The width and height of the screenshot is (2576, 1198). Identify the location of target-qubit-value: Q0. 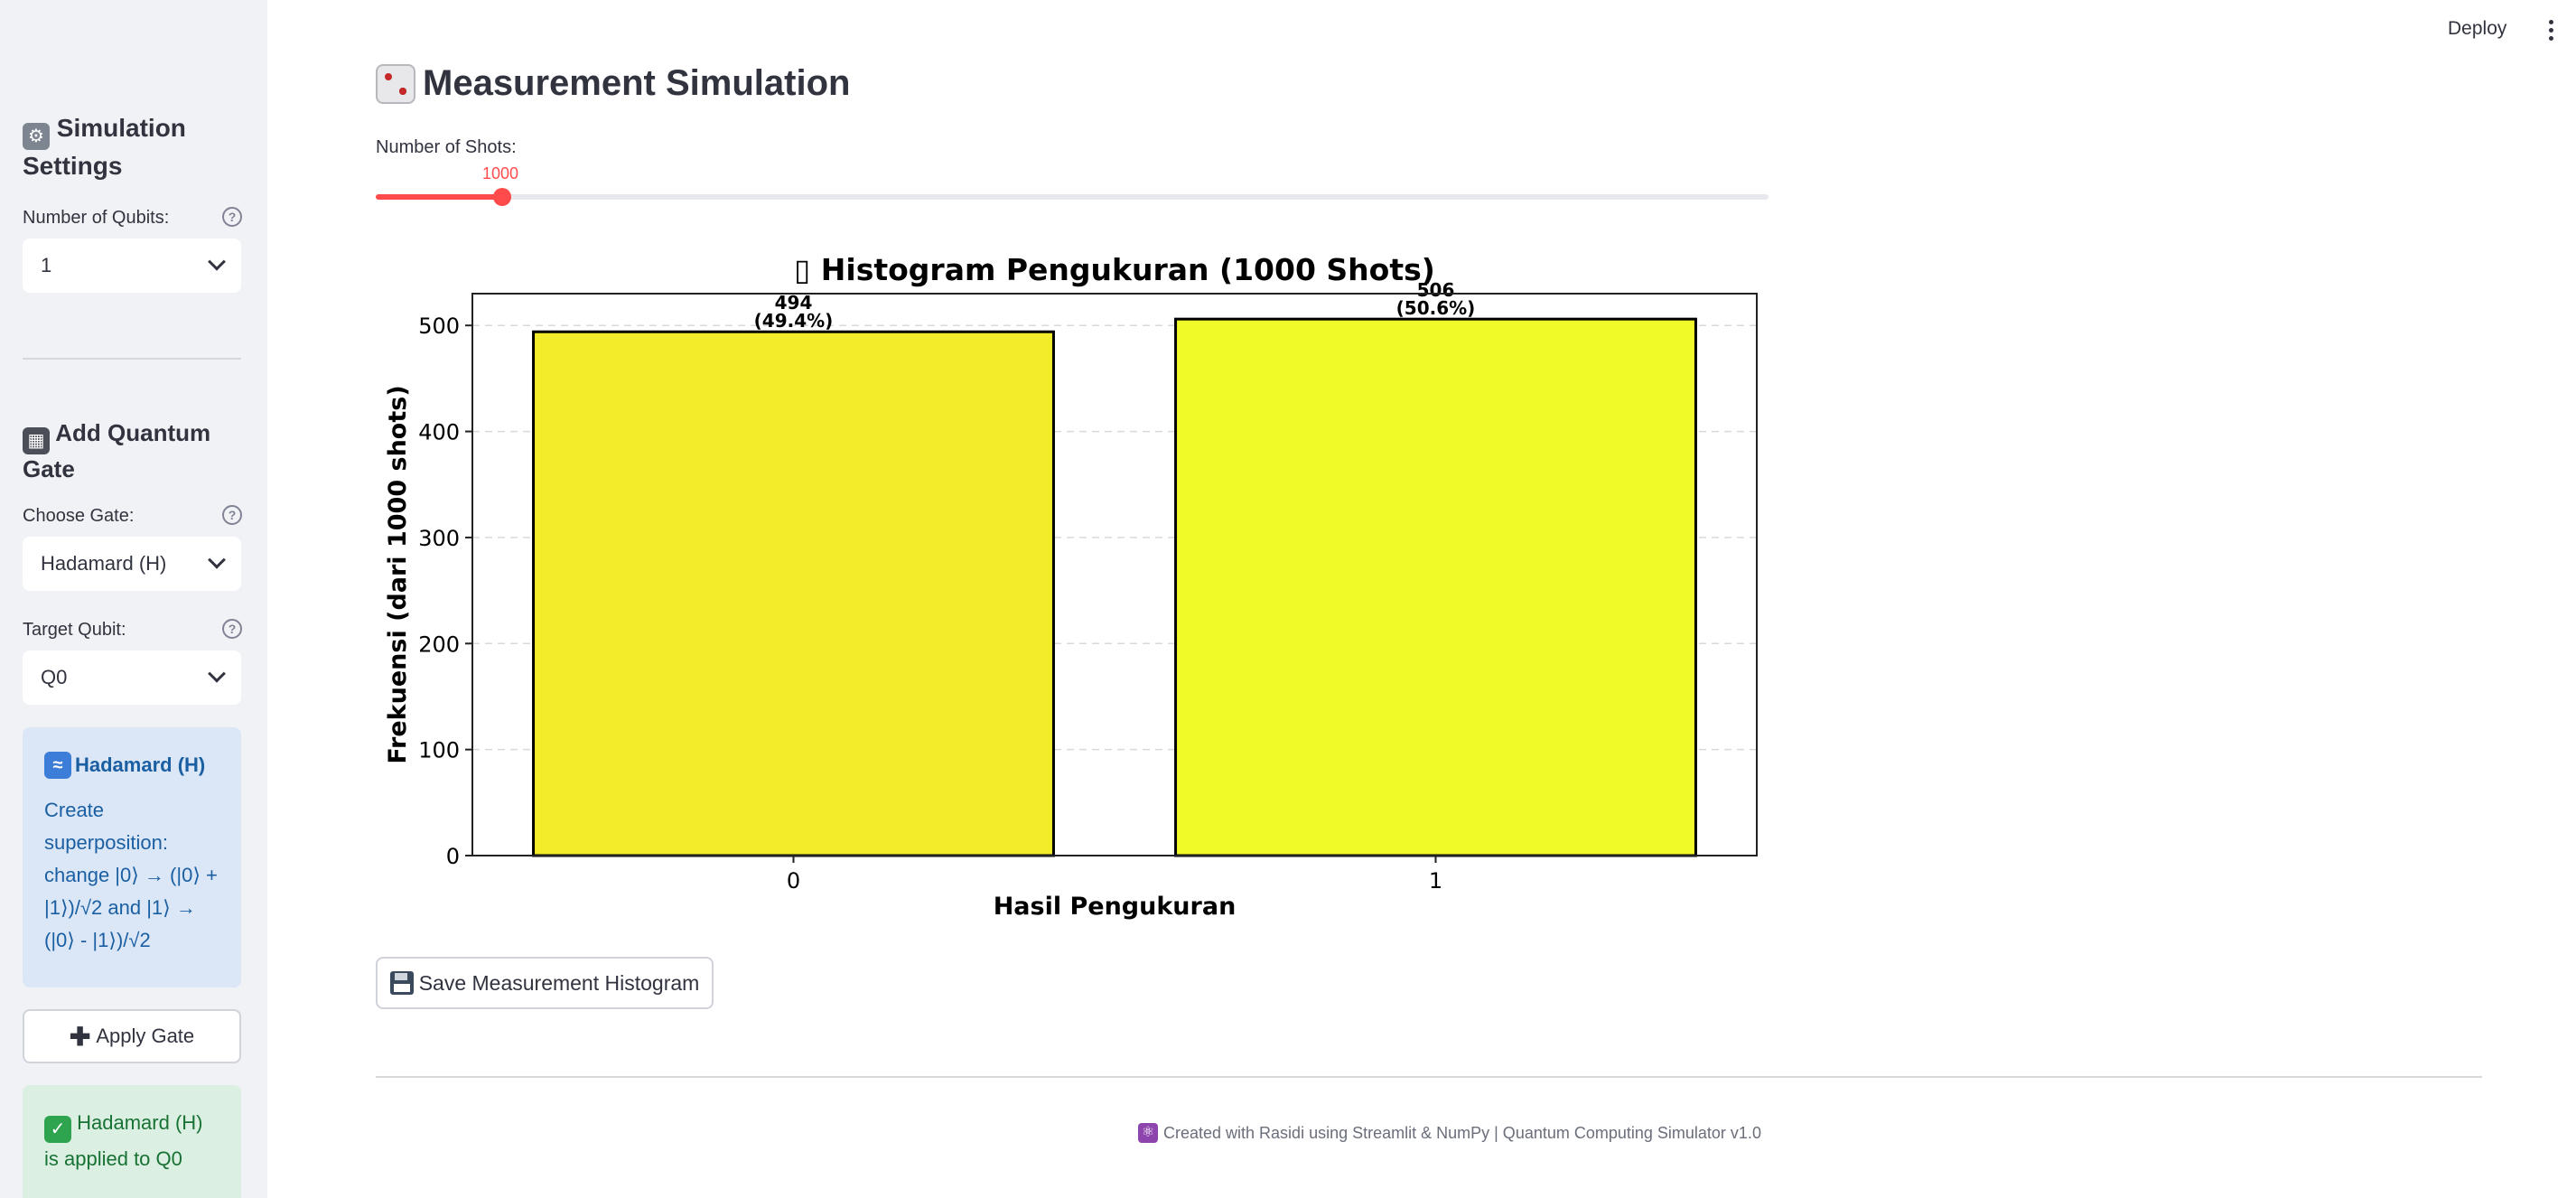
(54, 677).